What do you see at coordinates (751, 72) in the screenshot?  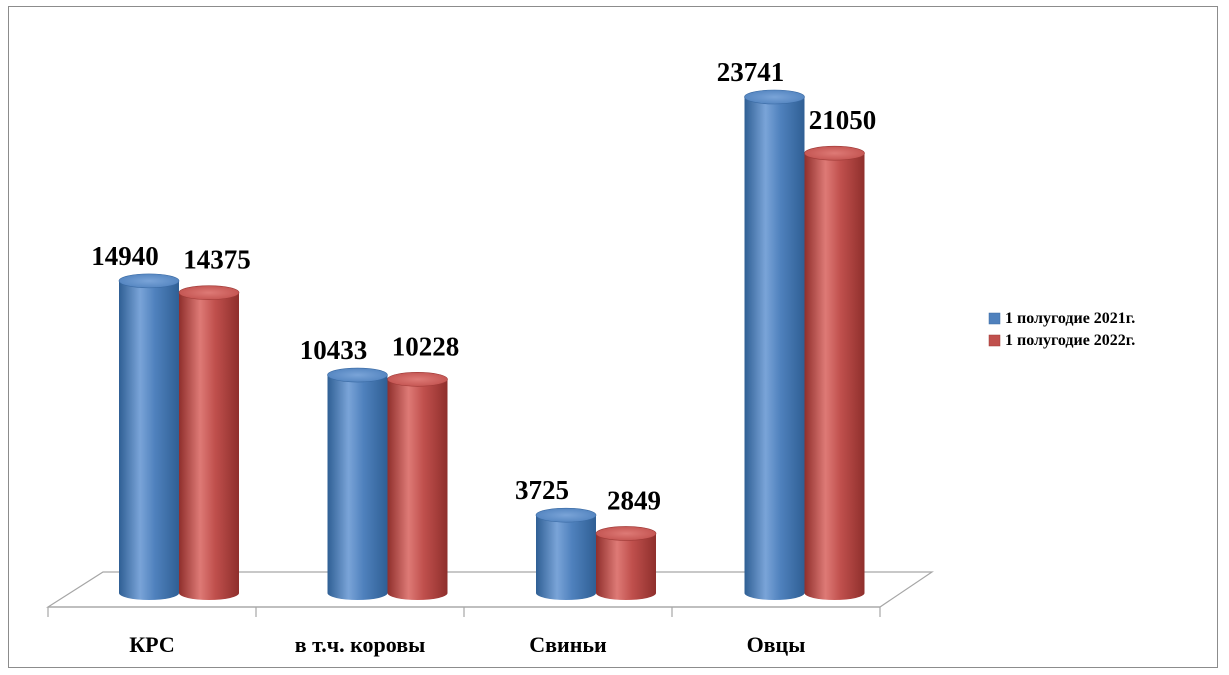 I see `data-label: 23741` at bounding box center [751, 72].